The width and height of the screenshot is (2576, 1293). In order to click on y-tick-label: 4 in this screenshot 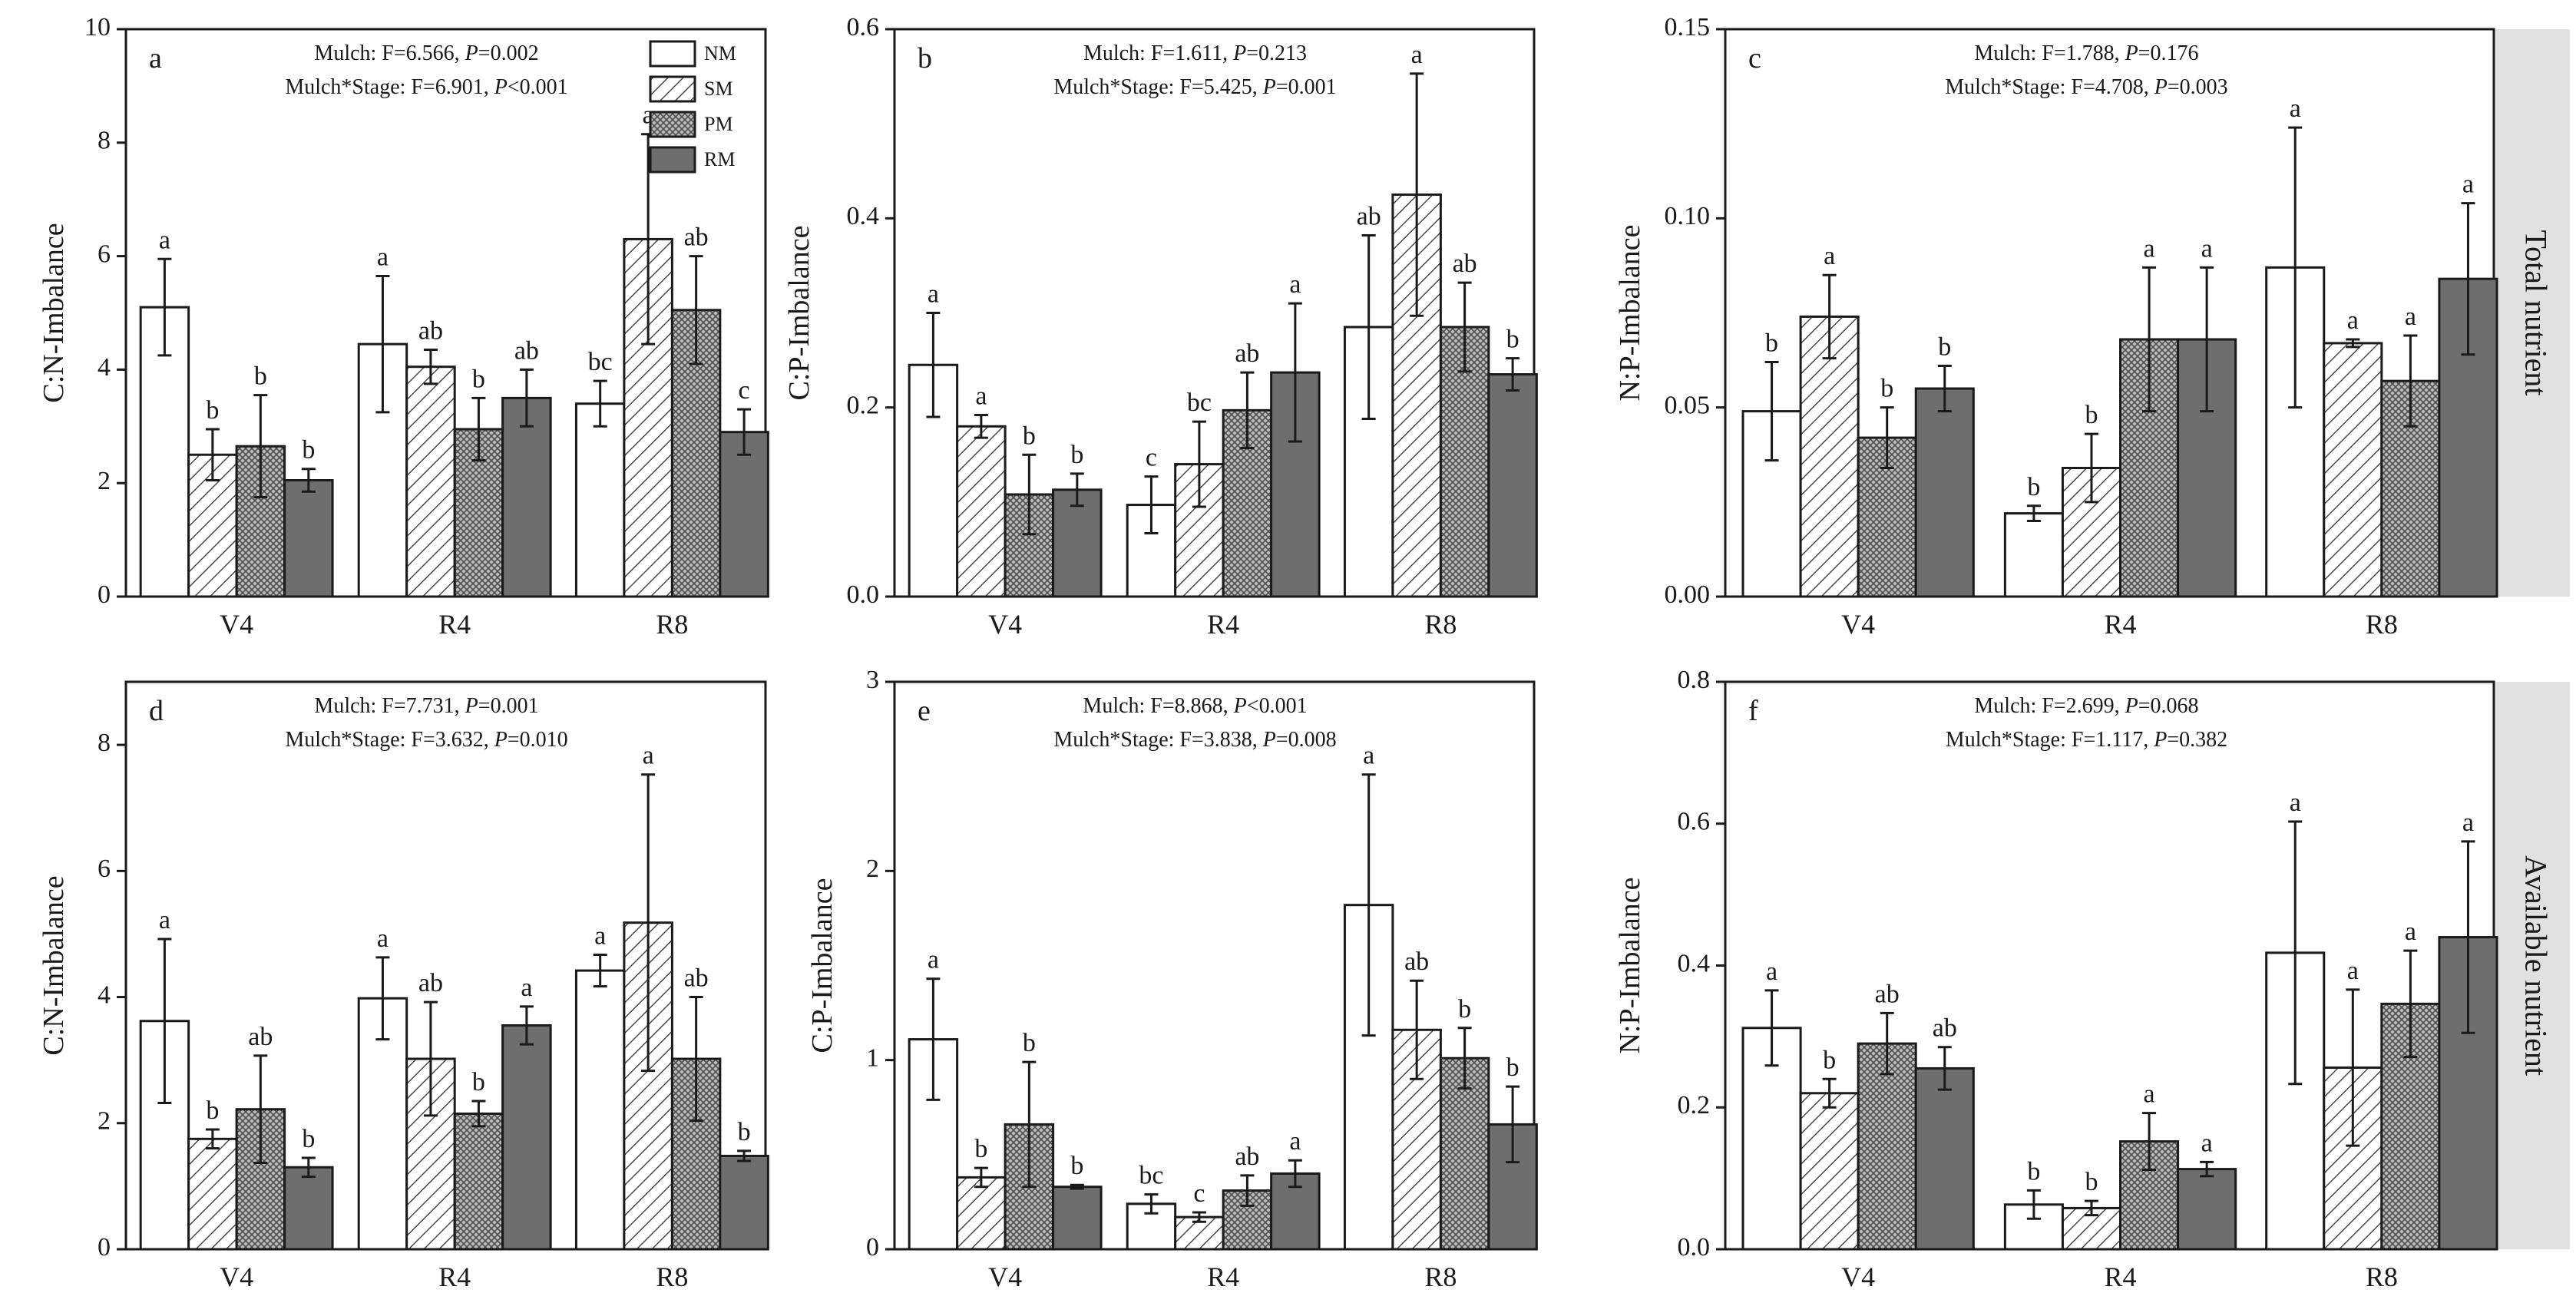, I will do `click(105, 367)`.